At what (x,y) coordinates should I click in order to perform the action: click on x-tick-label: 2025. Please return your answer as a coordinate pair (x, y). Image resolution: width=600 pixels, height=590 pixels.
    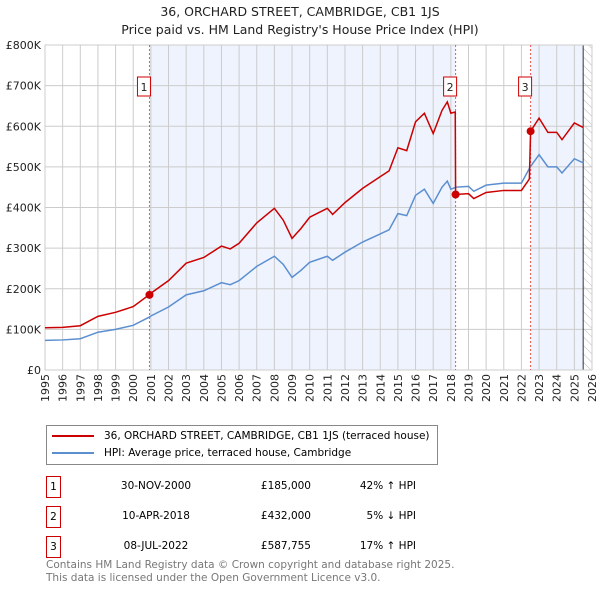
    Looking at the image, I should click on (574, 388).